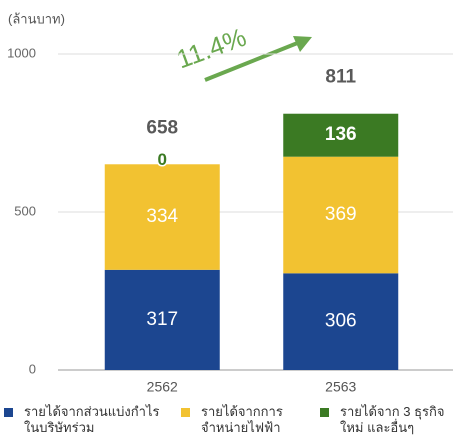 Image resolution: width=453 pixels, height=442 pixels. I want to click on data-label: 136, so click(341, 134).